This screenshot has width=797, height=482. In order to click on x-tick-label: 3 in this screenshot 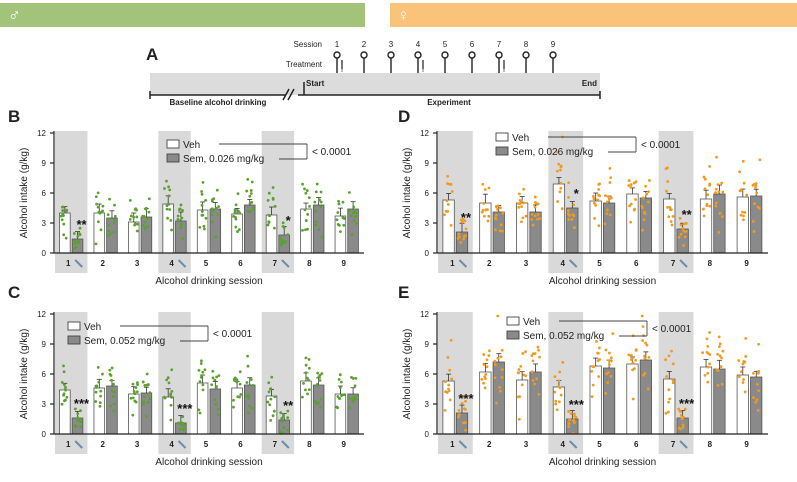, I will do `click(526, 263)`.